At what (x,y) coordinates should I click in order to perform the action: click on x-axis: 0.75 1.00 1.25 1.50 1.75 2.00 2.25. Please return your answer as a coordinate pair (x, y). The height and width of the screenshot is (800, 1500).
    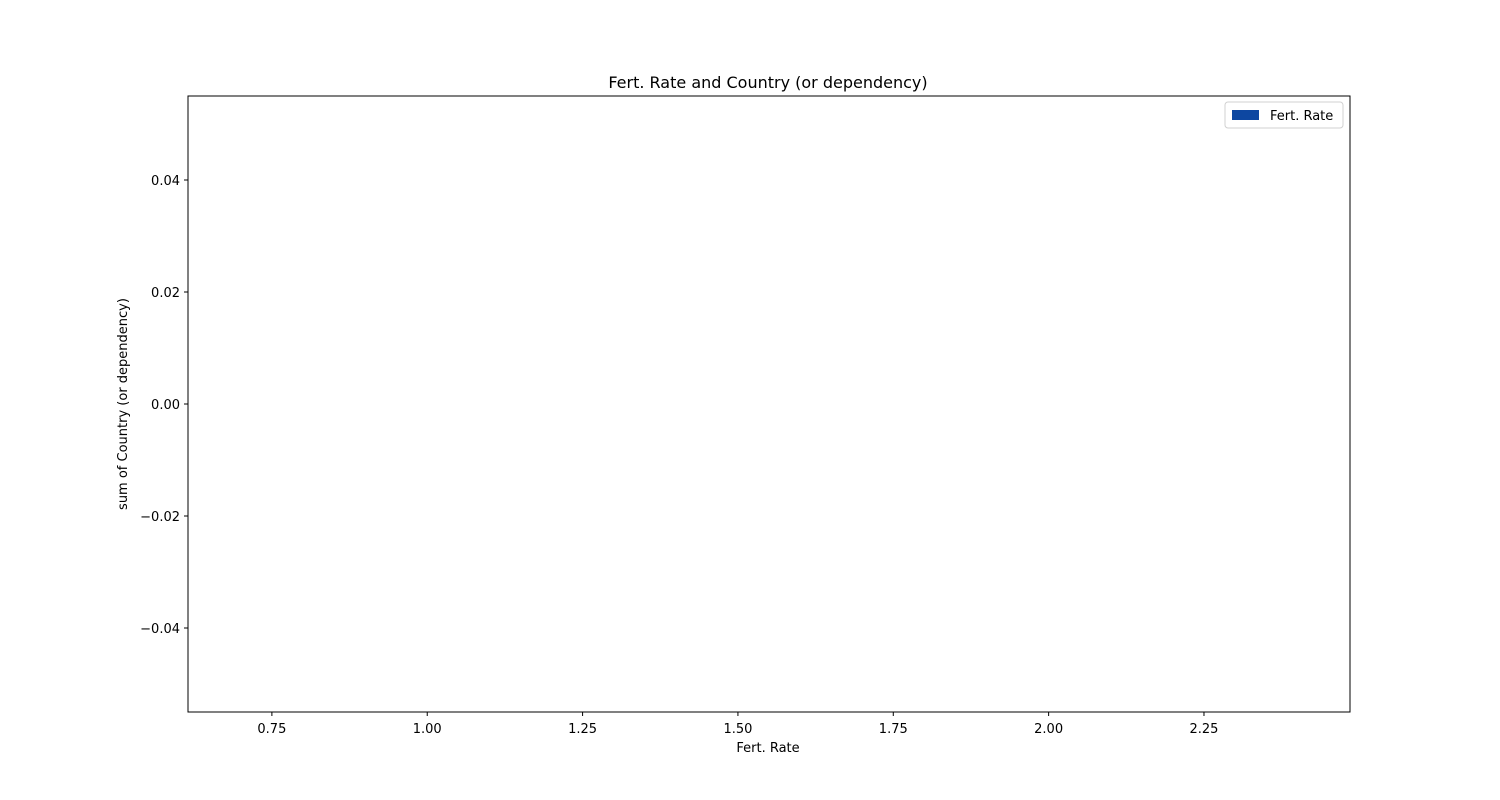
    Looking at the image, I should click on (737, 724).